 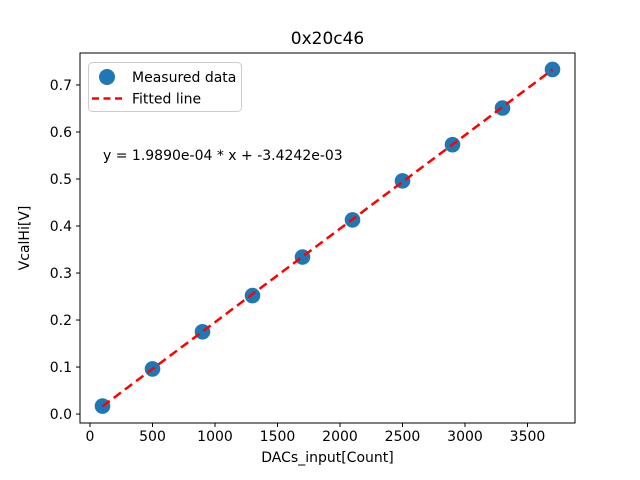 I want to click on legend-marker-measured-data, so click(x=107, y=77).